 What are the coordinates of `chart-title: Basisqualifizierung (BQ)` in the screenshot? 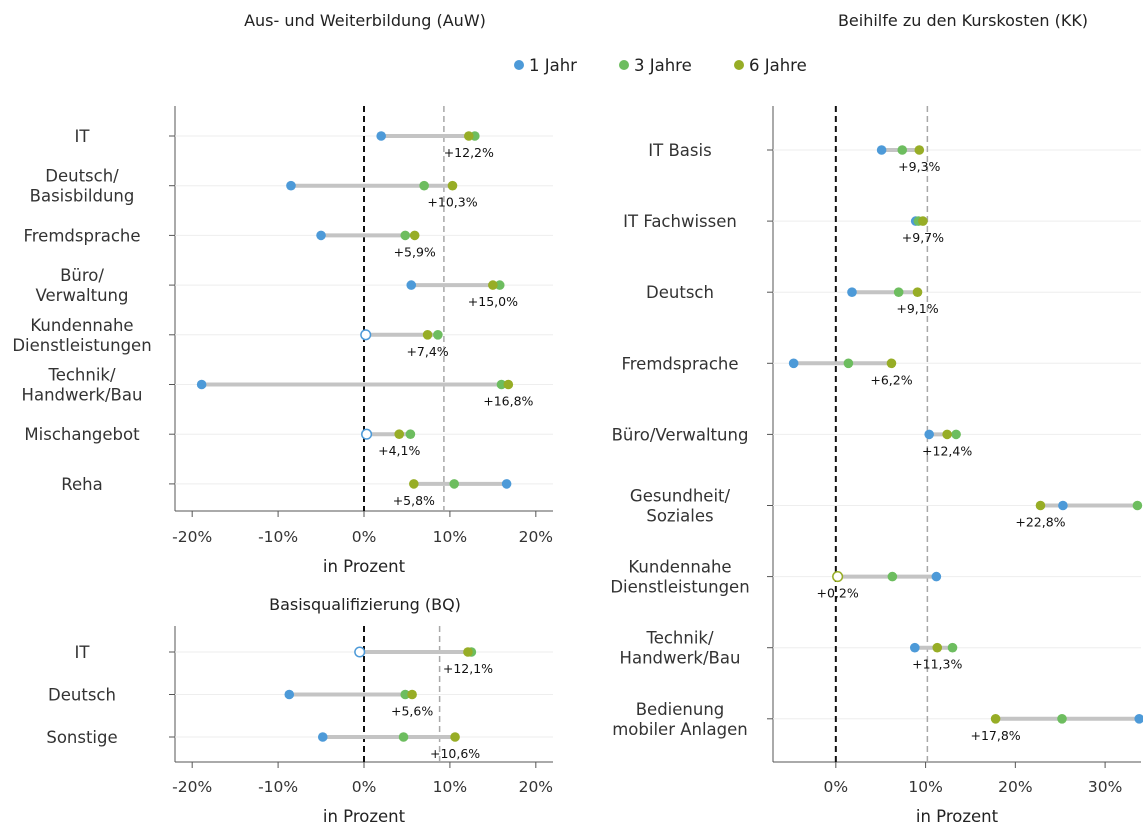 It's located at (365, 604).